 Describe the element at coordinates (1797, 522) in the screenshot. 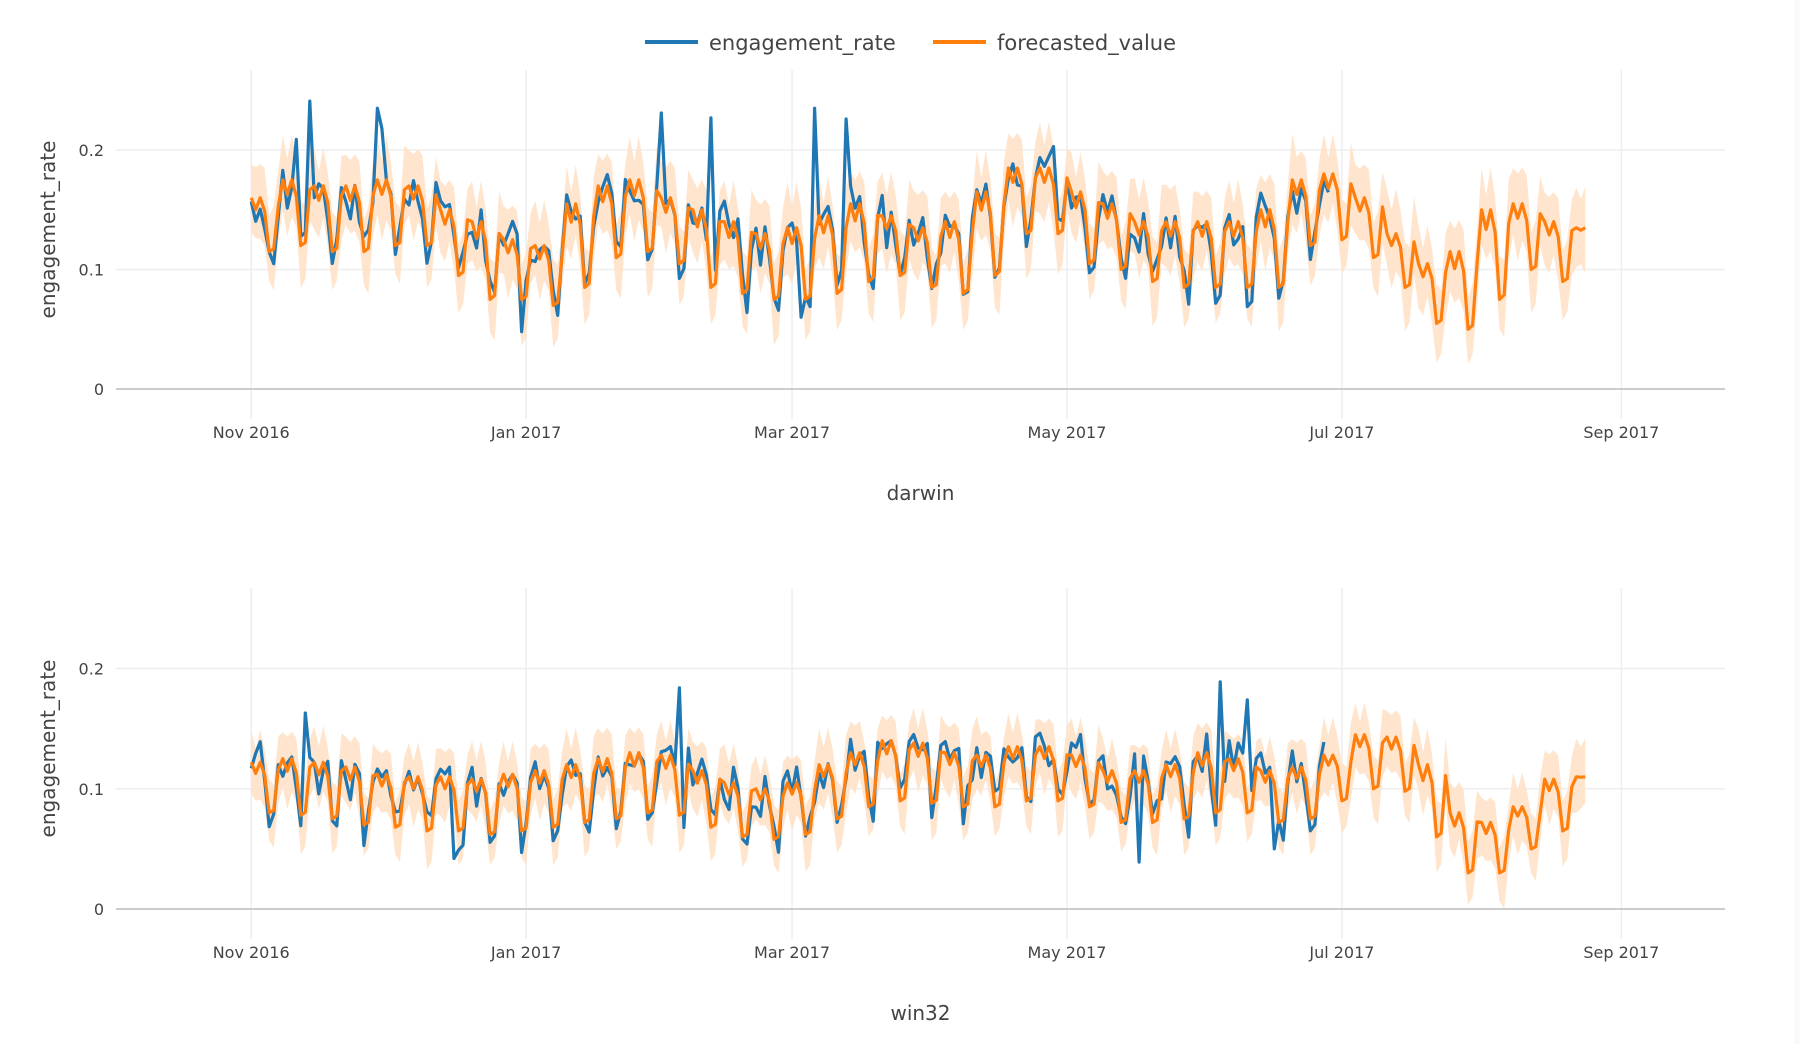

I see `page-edge-strip` at that location.